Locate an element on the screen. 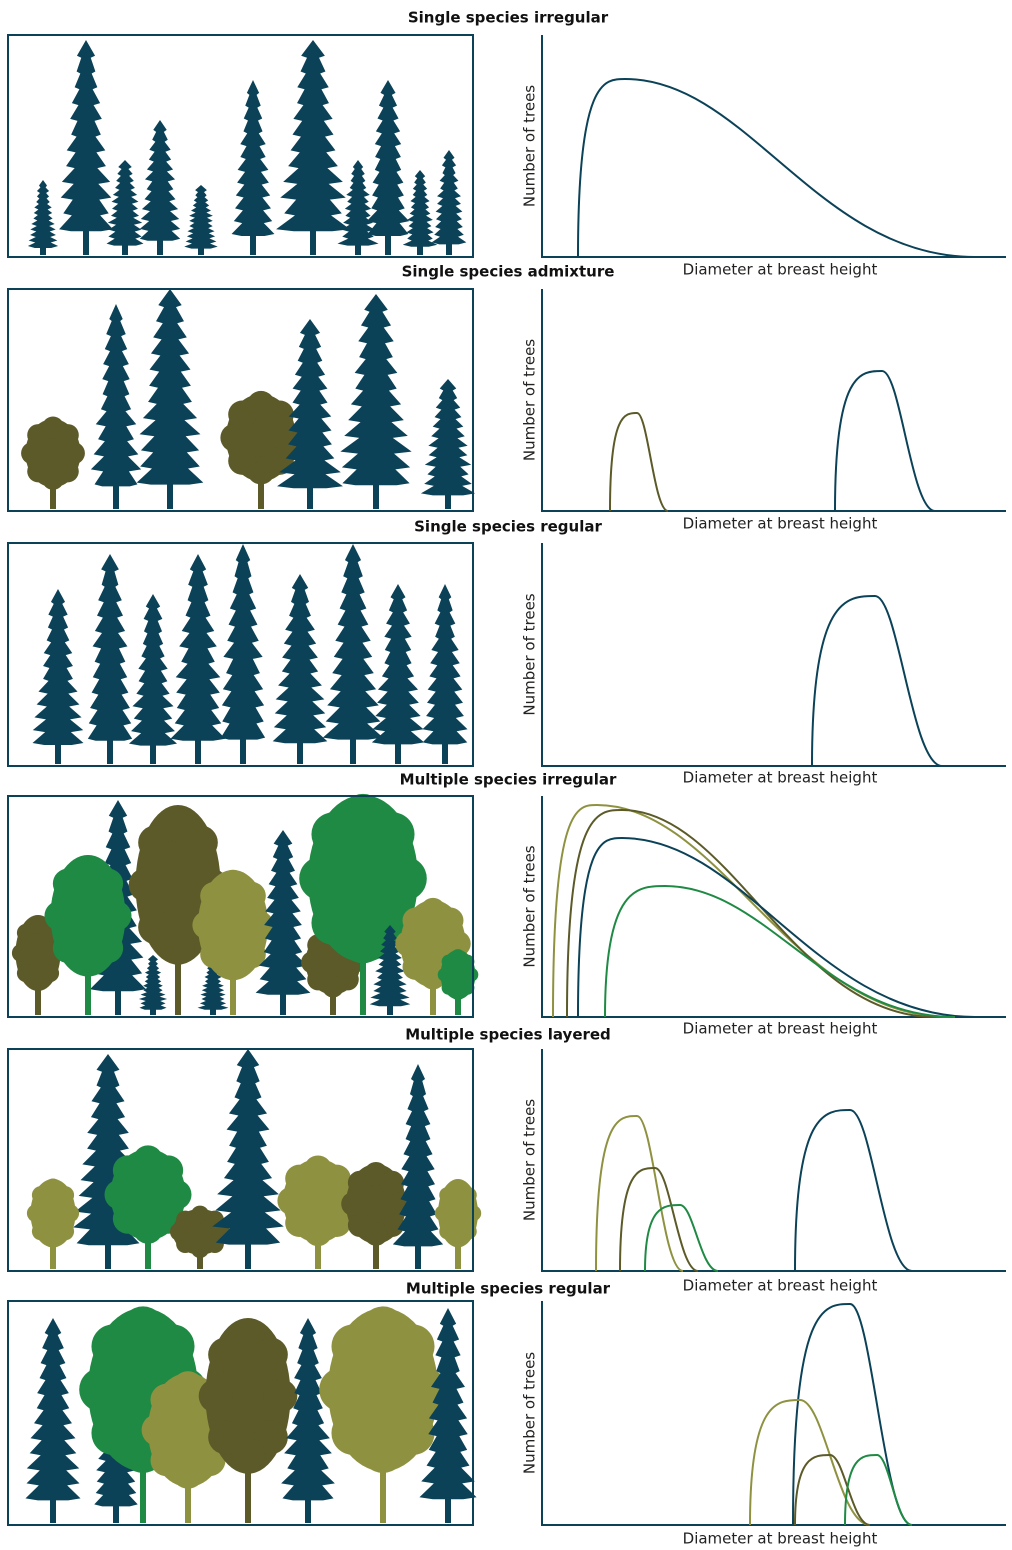  y-axis-label: Number of trees is located at coordinates (530, 1413).